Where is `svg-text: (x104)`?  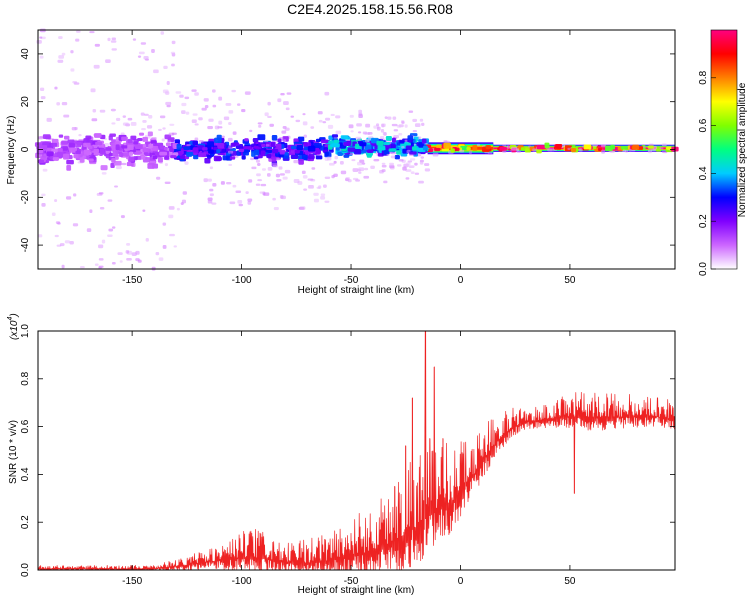 svg-text: (x104) is located at coordinates (13, 326).